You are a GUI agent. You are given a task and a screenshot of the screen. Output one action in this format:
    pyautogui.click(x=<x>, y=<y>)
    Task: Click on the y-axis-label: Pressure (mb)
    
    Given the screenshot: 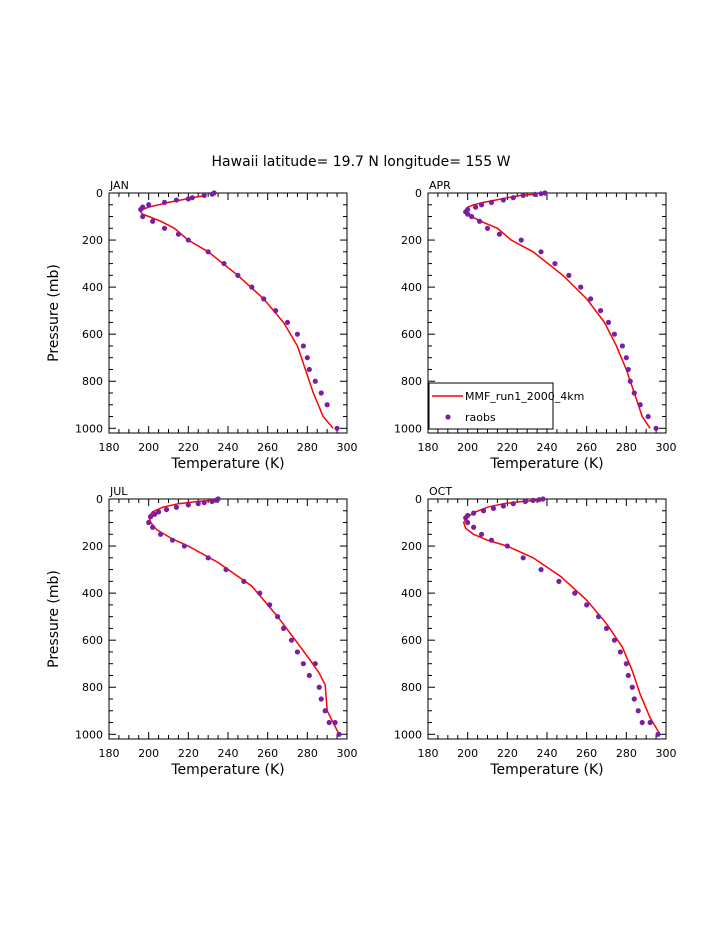 What is the action you would take?
    pyautogui.click(x=54, y=619)
    